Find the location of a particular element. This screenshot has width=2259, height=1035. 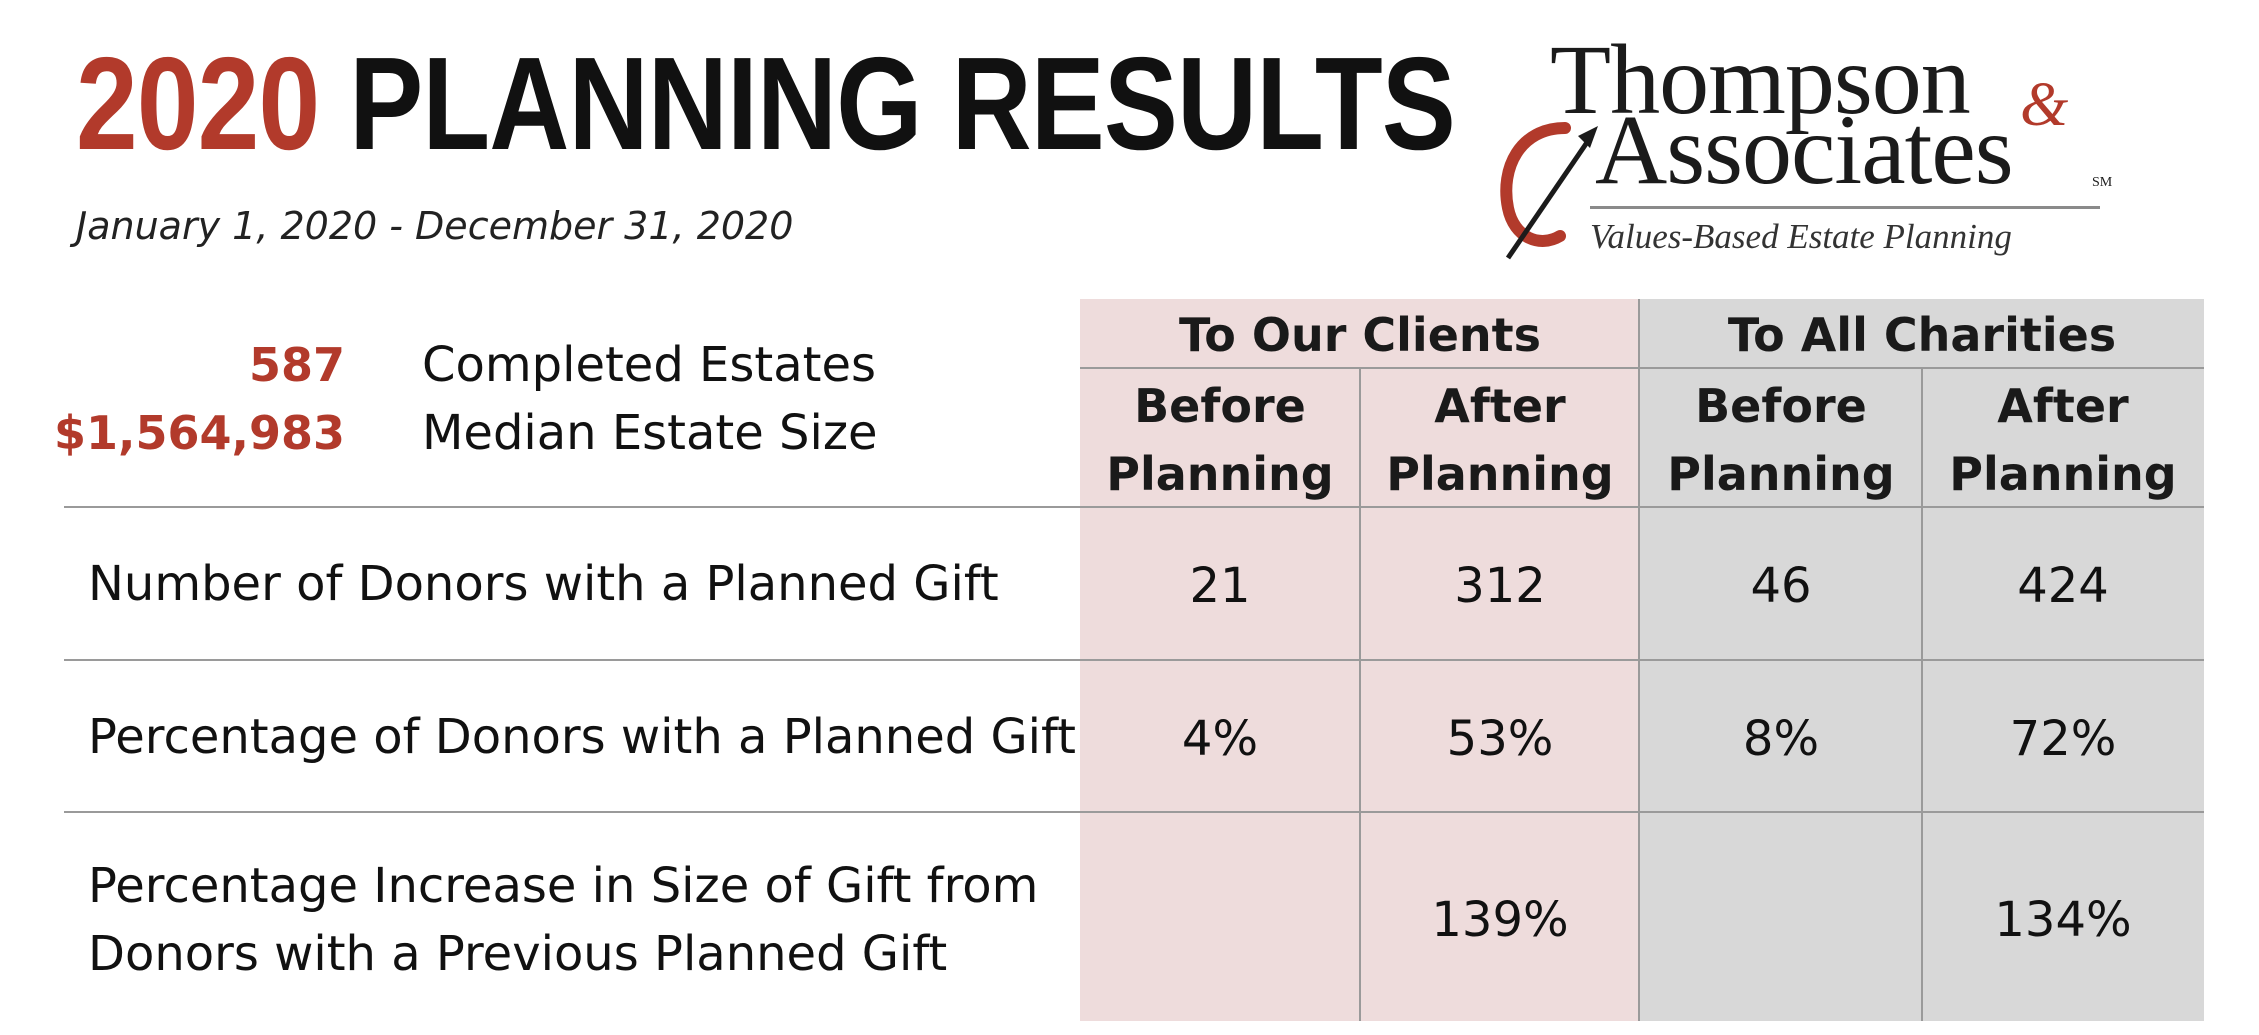

logo-tagline: Values-Based Estate Planning is located at coordinates (1801, 236).